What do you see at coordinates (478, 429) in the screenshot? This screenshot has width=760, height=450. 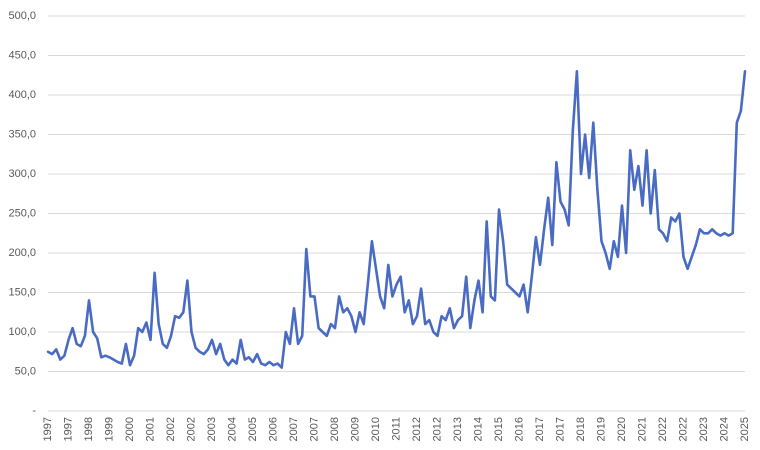 I see `x-tick-label: 2014` at bounding box center [478, 429].